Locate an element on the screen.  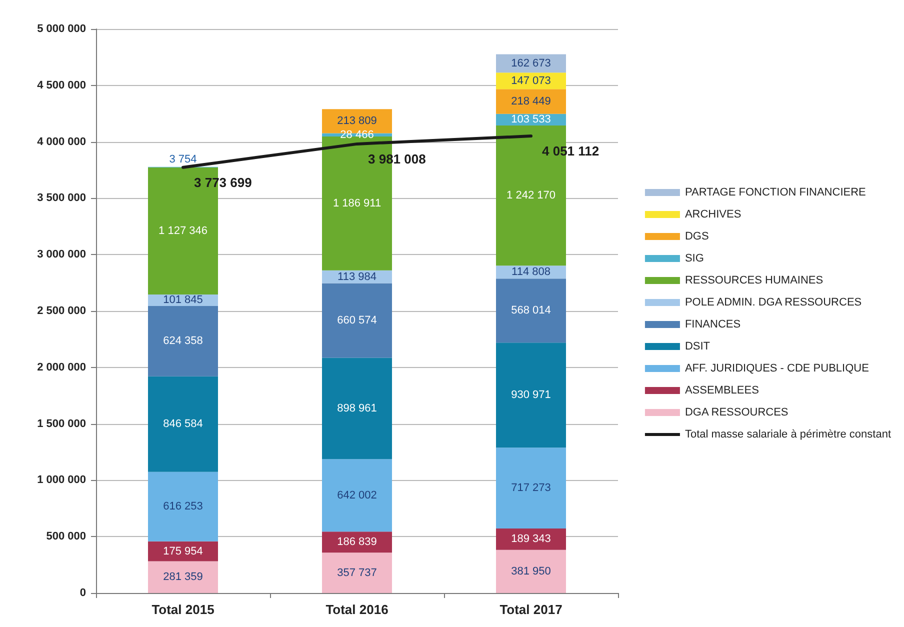
legend-label: Total masse salariale à périmètre constant is located at coordinates (788, 434).